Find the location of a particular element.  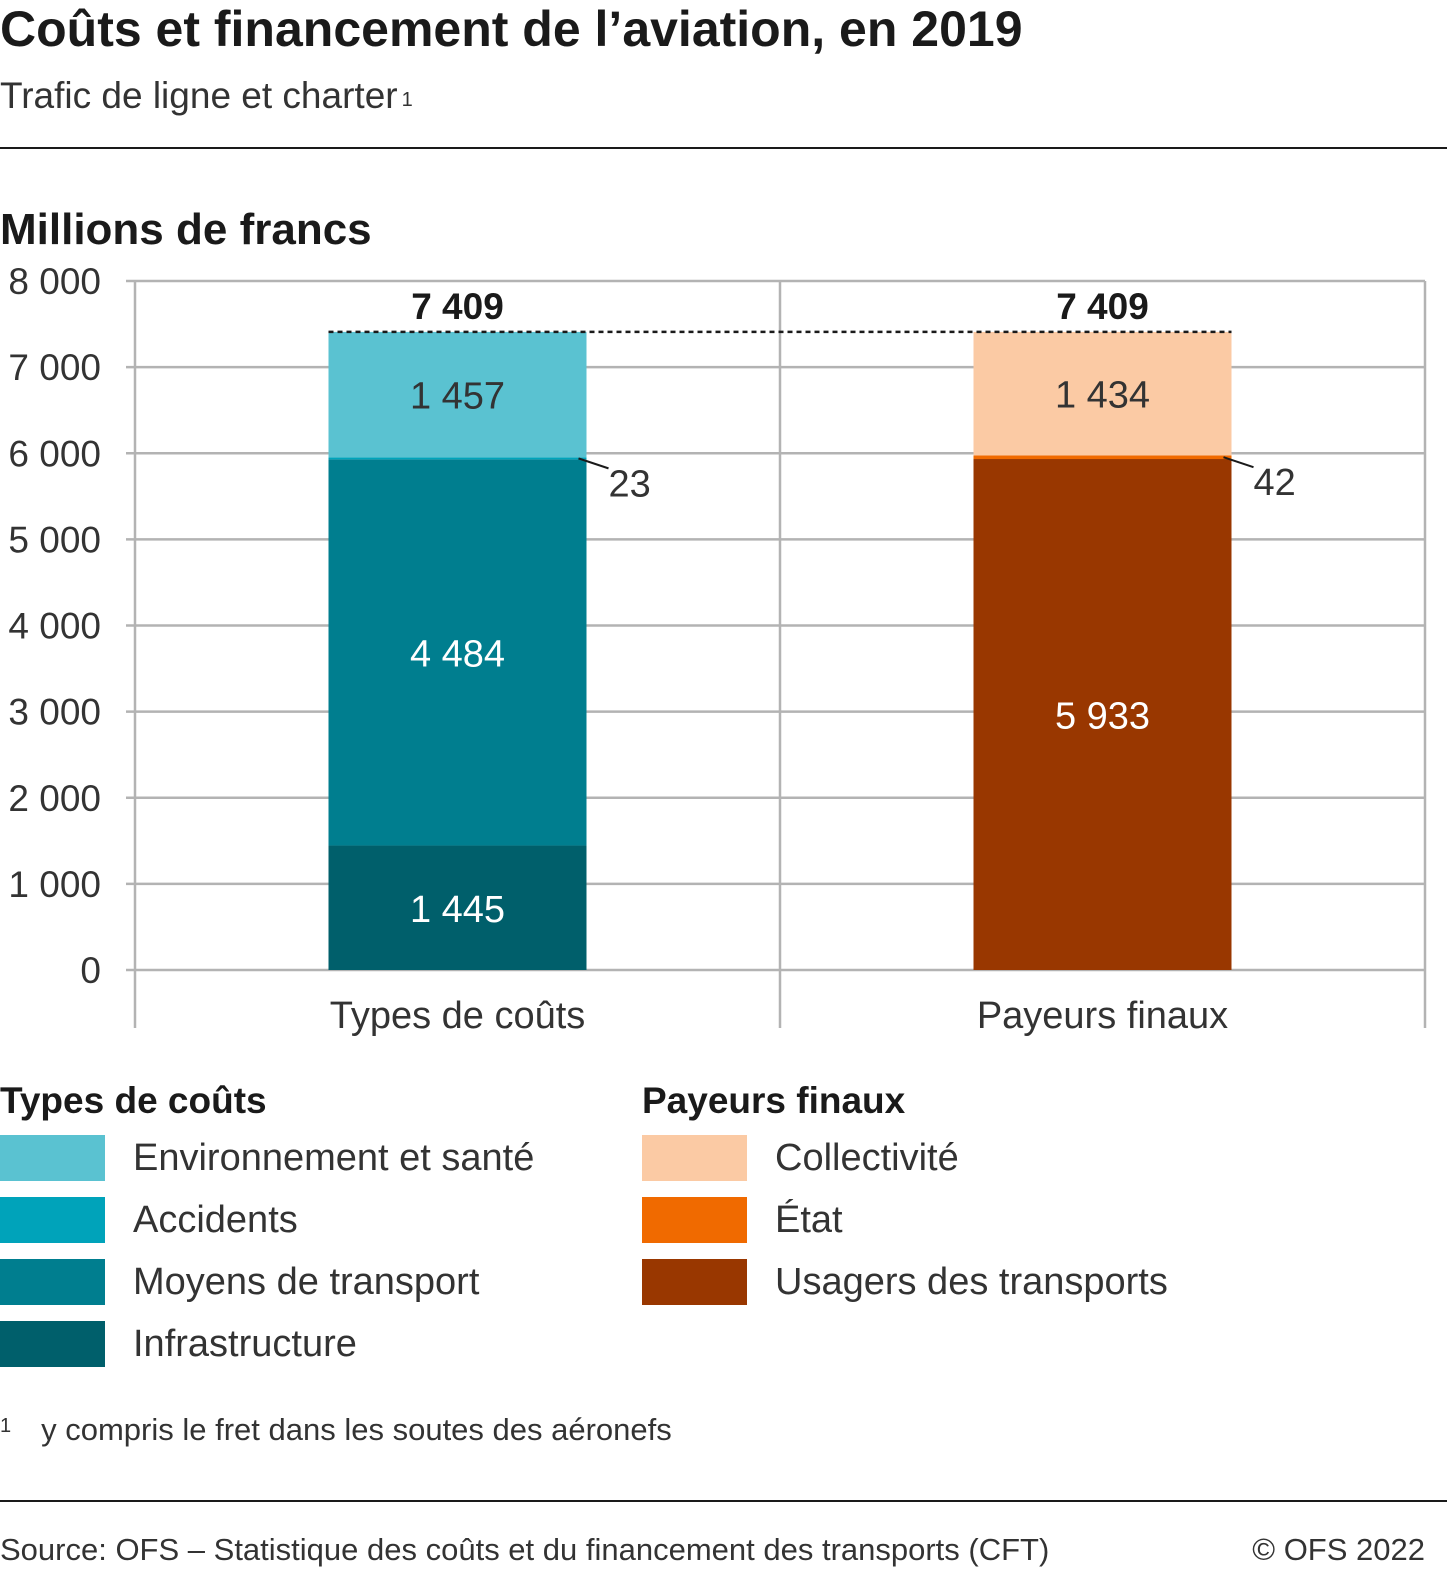

bottom-divider is located at coordinates (723, 1501).